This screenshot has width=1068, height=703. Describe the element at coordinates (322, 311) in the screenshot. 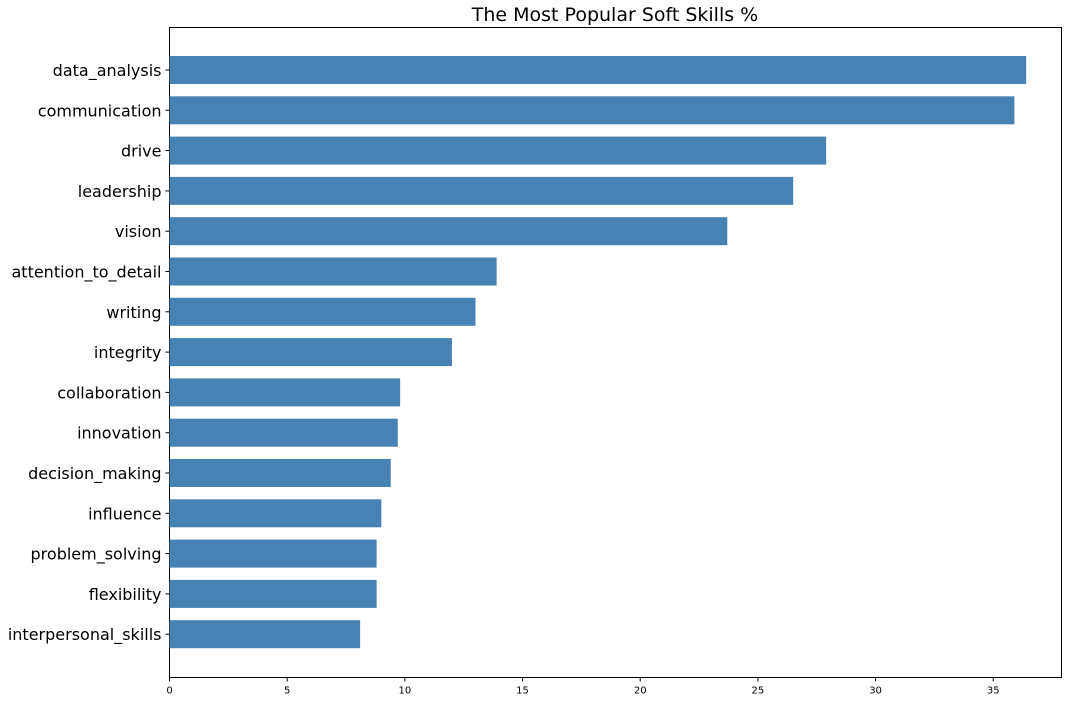

I see `bar-writing` at that location.